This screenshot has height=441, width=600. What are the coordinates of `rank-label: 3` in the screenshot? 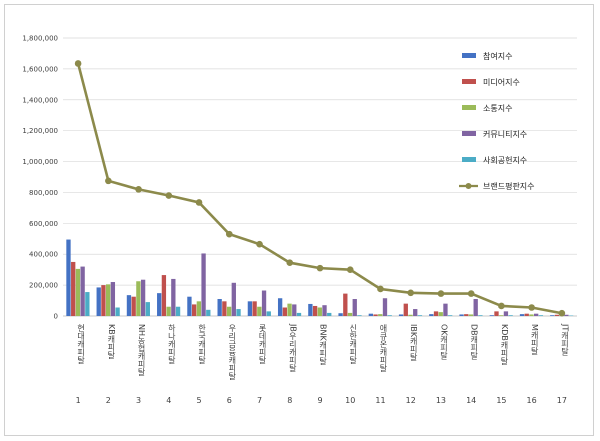 It's located at (138, 400).